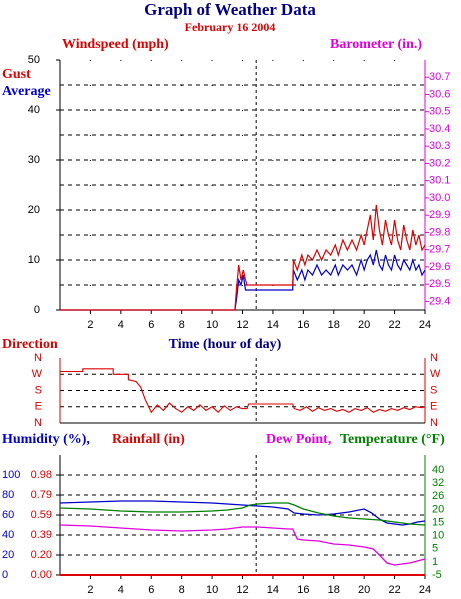 The width and height of the screenshot is (461, 599). I want to click on windspeed-tick-label: 10, so click(34, 260).